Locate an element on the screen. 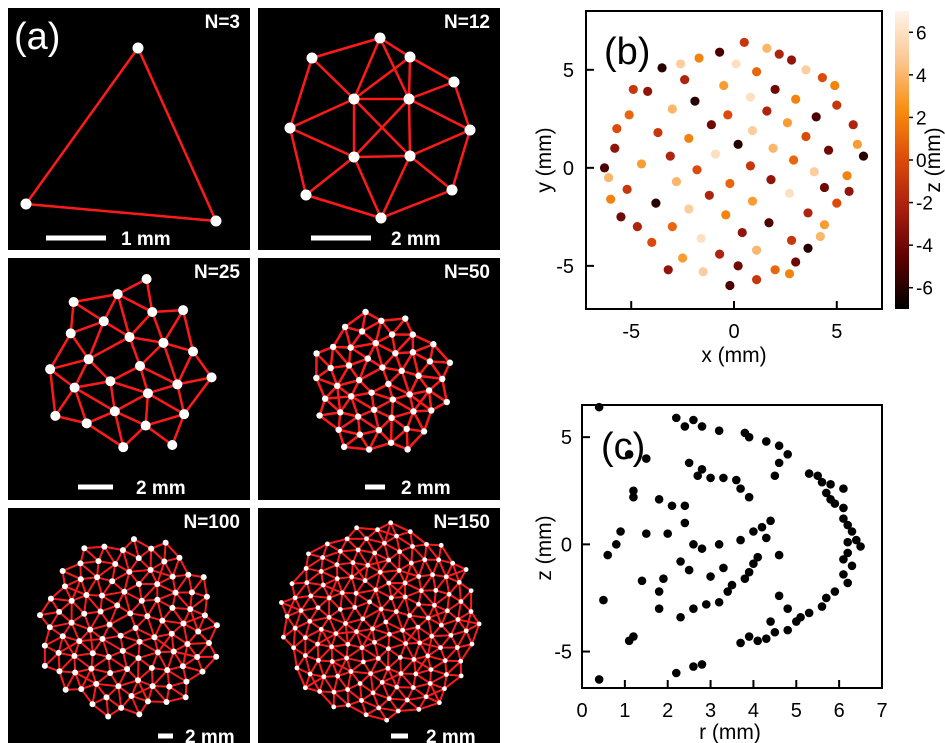  mesh-n3: 1 mm is located at coordinates (121, 146).